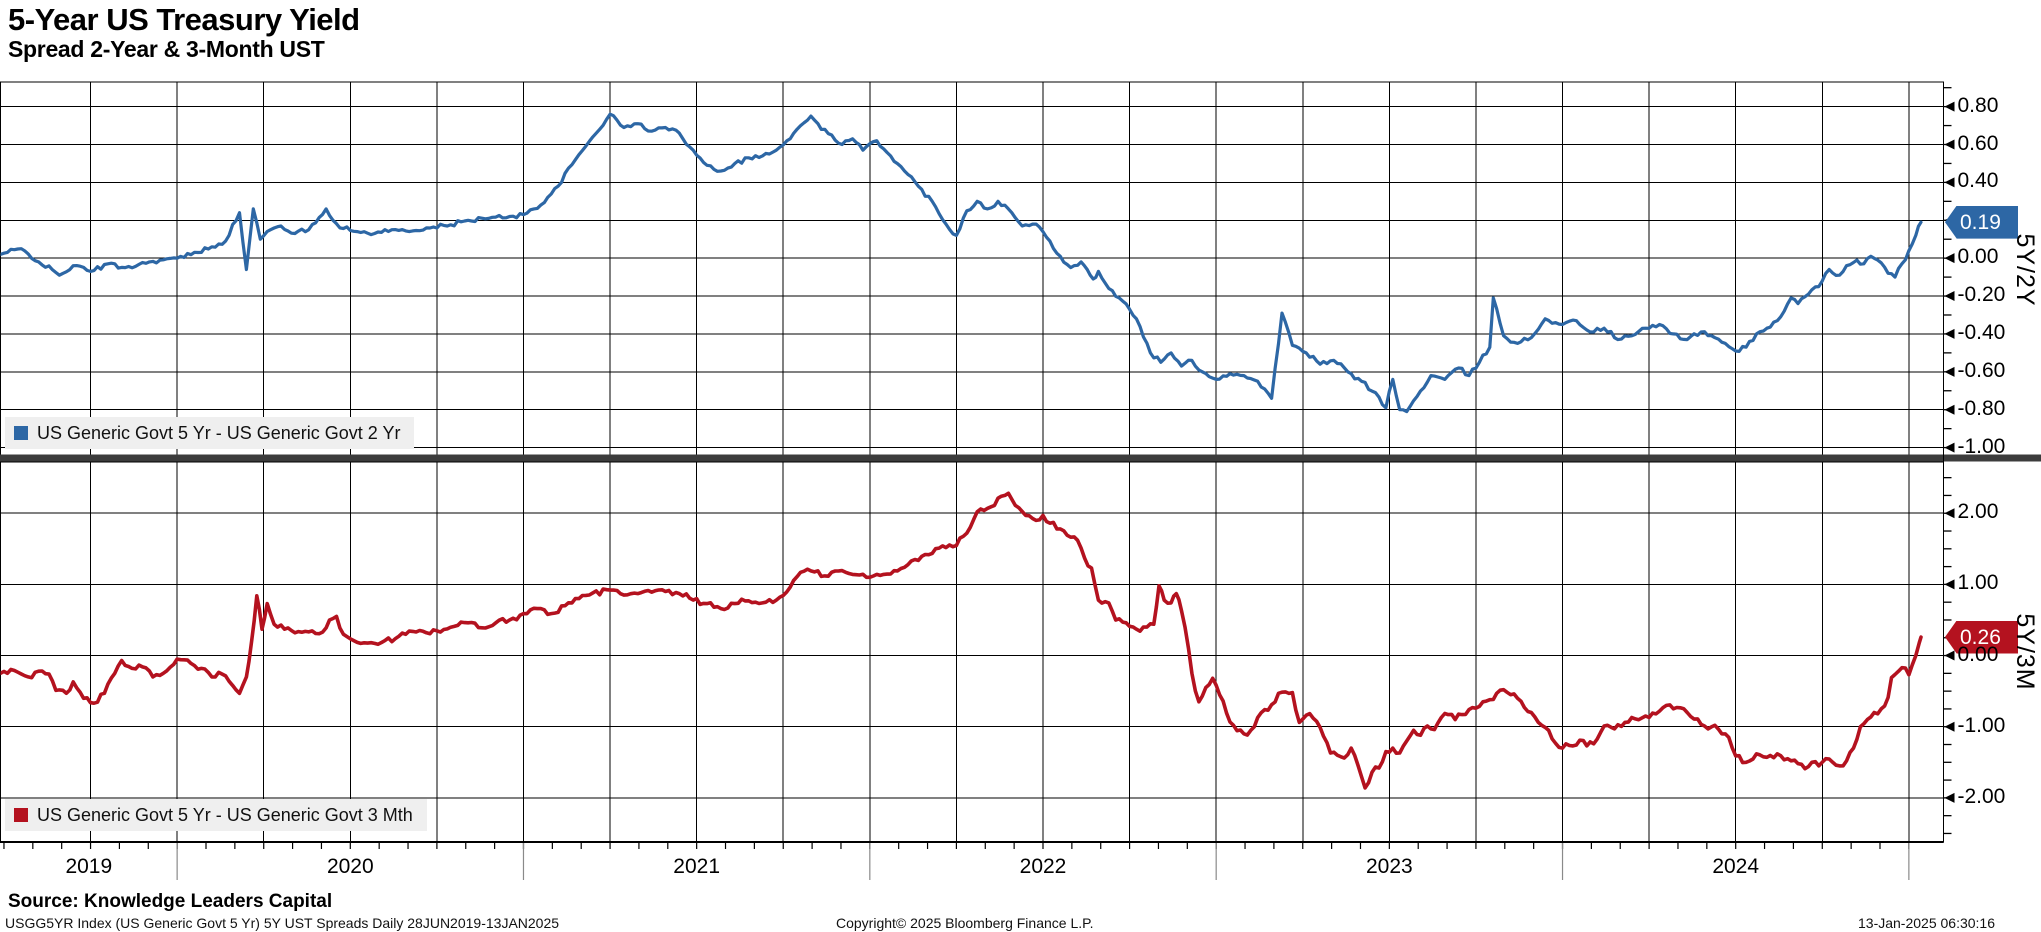  What do you see at coordinates (965, 923) in the screenshot?
I see `copyright-notice: Copyright© 2025 Bloomberg Finance L.P.` at bounding box center [965, 923].